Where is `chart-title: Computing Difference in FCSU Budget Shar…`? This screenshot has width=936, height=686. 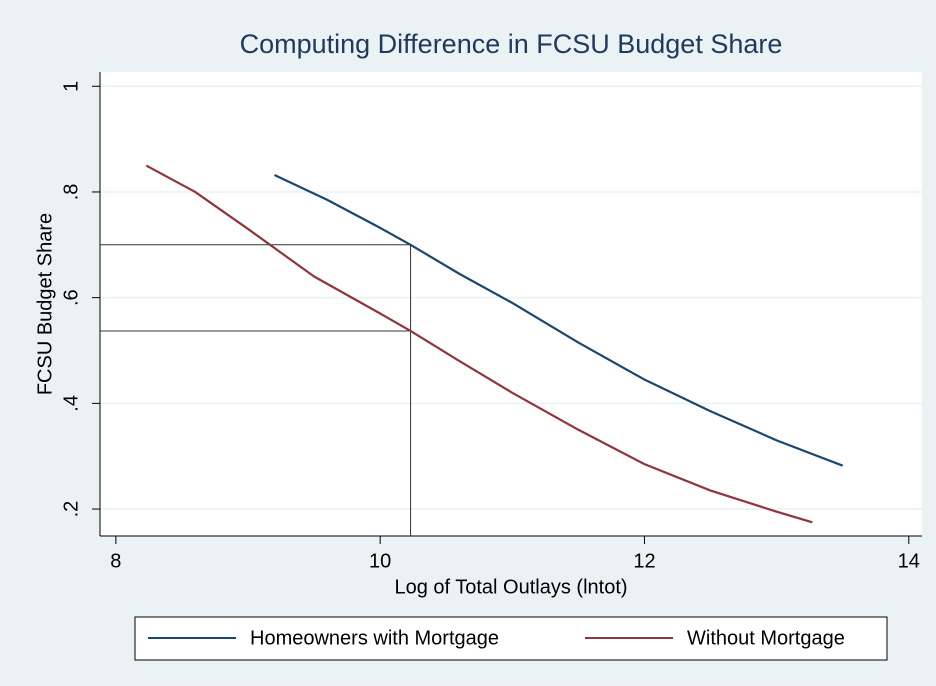 chart-title: Computing Difference in FCSU Budget Shar… is located at coordinates (511, 44).